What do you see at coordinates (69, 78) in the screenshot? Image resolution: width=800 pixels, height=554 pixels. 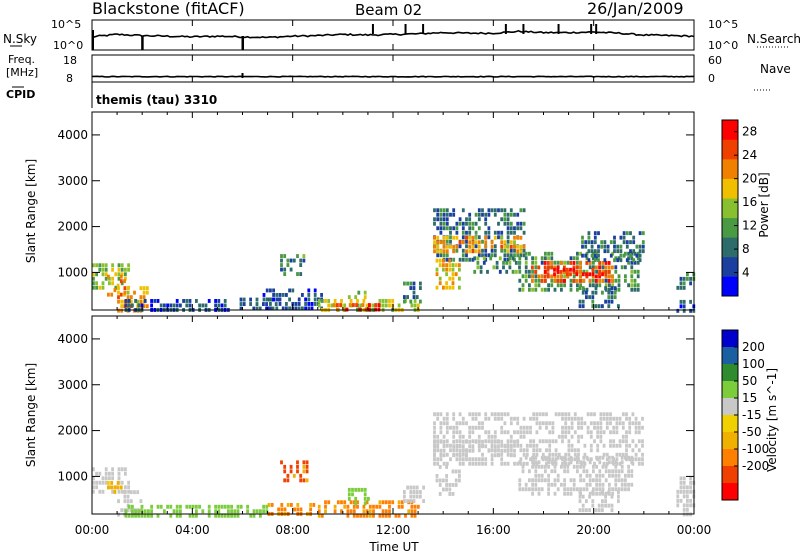 I see `freq-left-tick-bottom: 8` at bounding box center [69, 78].